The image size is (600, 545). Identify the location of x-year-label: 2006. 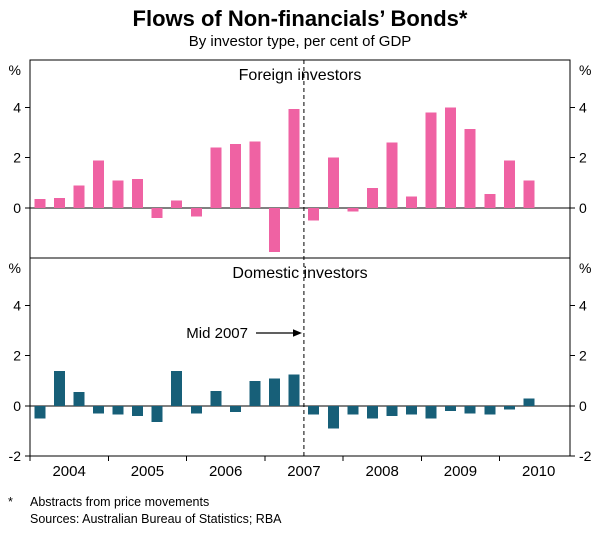
(225, 471).